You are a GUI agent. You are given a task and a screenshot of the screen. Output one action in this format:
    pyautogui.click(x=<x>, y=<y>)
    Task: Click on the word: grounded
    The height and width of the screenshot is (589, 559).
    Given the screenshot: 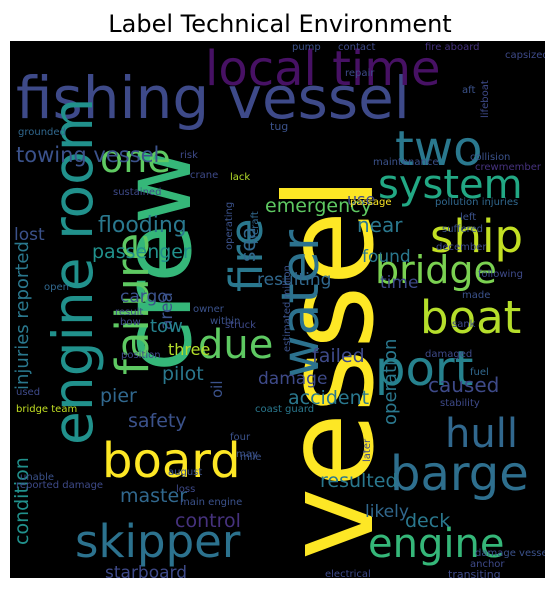 What is the action you would take?
    pyautogui.click(x=42, y=132)
    